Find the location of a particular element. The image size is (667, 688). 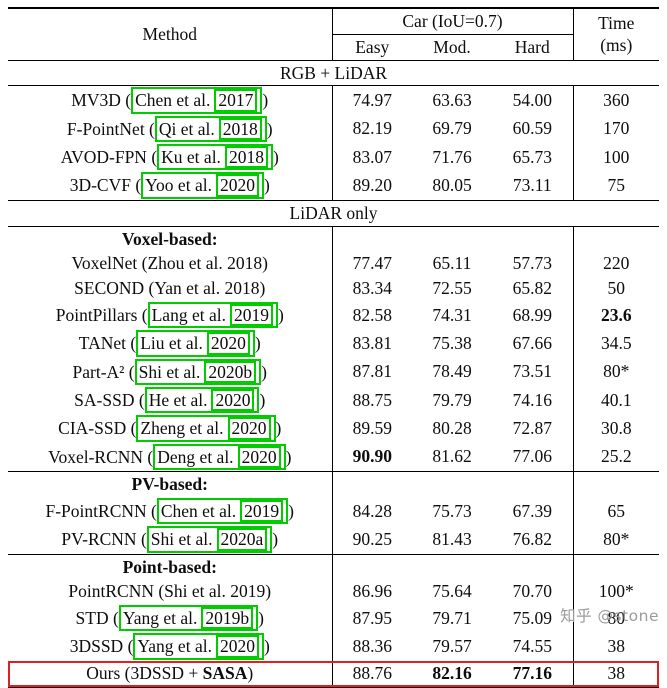

citation-box: Qi et al. 2018 is located at coordinates (210, 128).